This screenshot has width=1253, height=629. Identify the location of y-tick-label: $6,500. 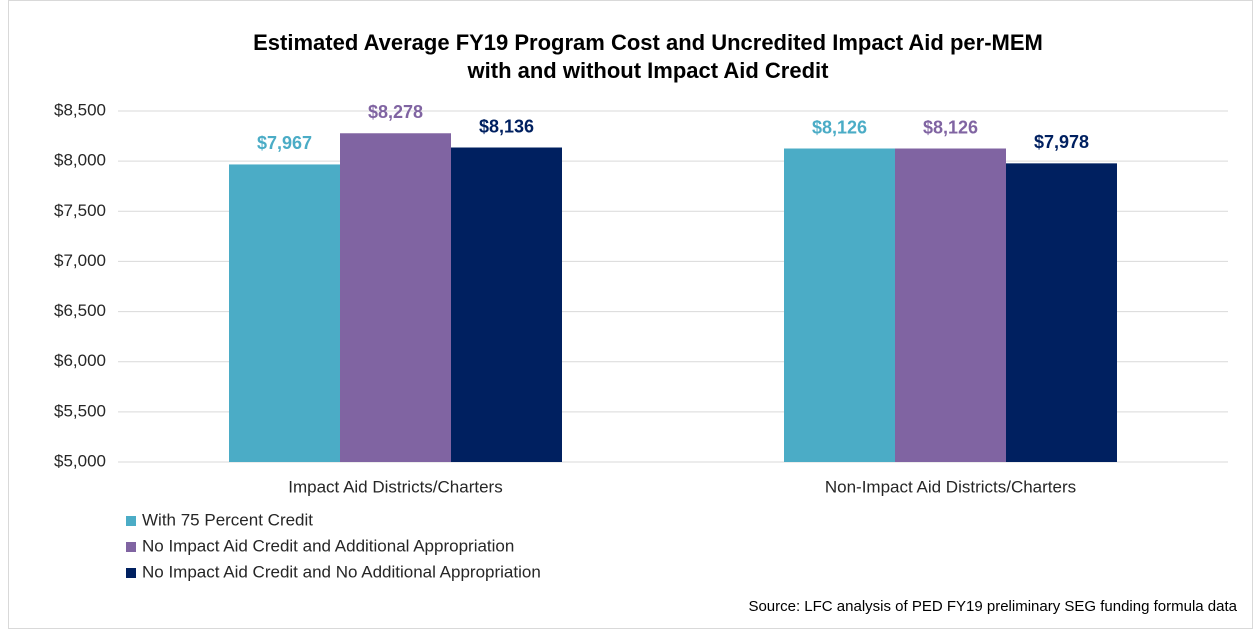
(80, 310).